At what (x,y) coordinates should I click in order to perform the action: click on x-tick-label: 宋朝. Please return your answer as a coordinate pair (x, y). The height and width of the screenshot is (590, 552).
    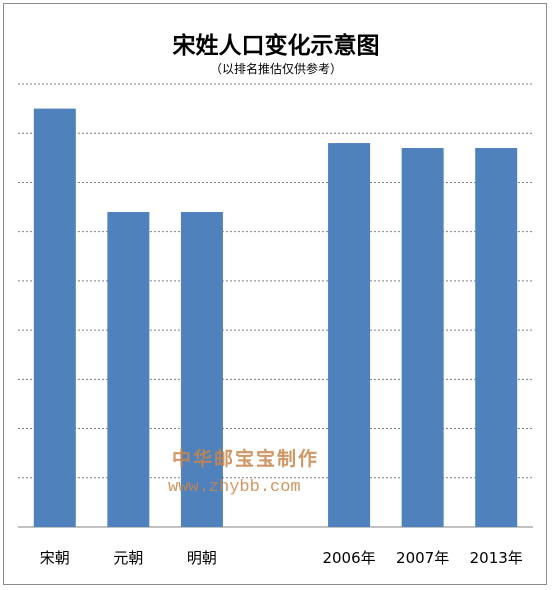
    Looking at the image, I should click on (55, 558).